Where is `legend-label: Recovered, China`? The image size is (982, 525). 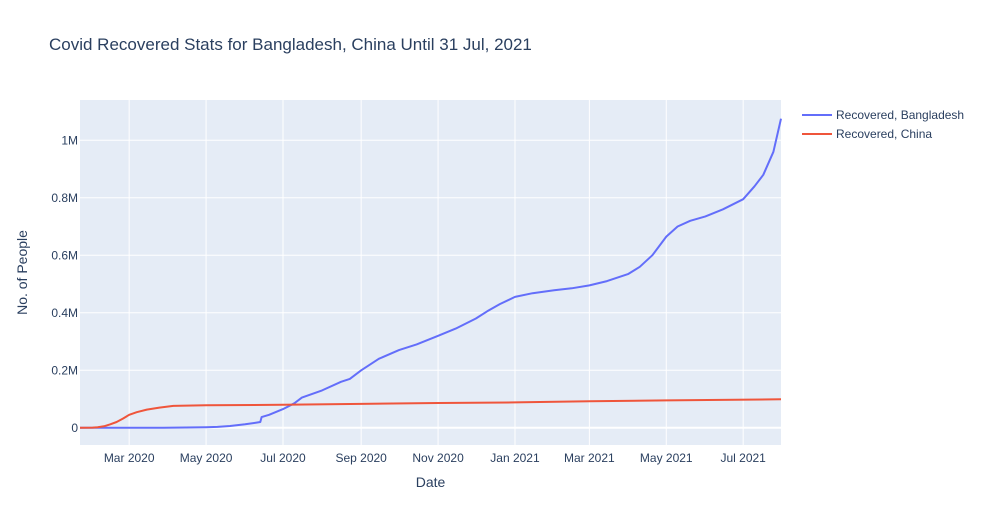 legend-label: Recovered, China is located at coordinates (884, 134).